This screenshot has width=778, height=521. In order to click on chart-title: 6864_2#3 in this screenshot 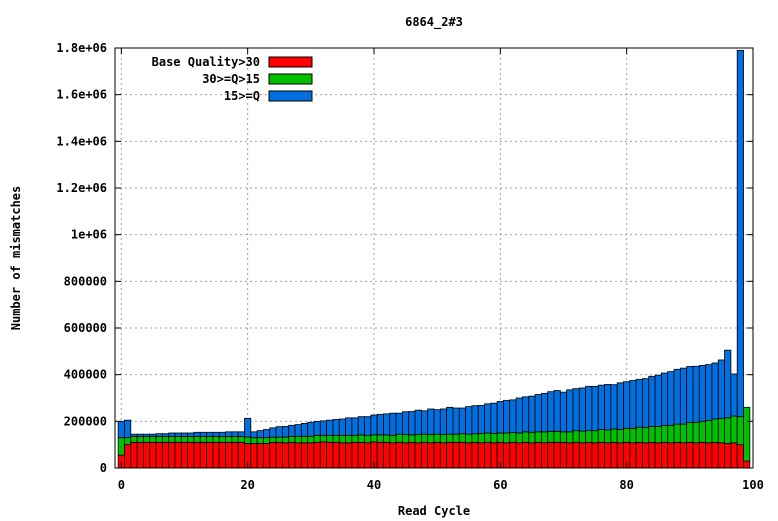, I will do `click(434, 22)`.